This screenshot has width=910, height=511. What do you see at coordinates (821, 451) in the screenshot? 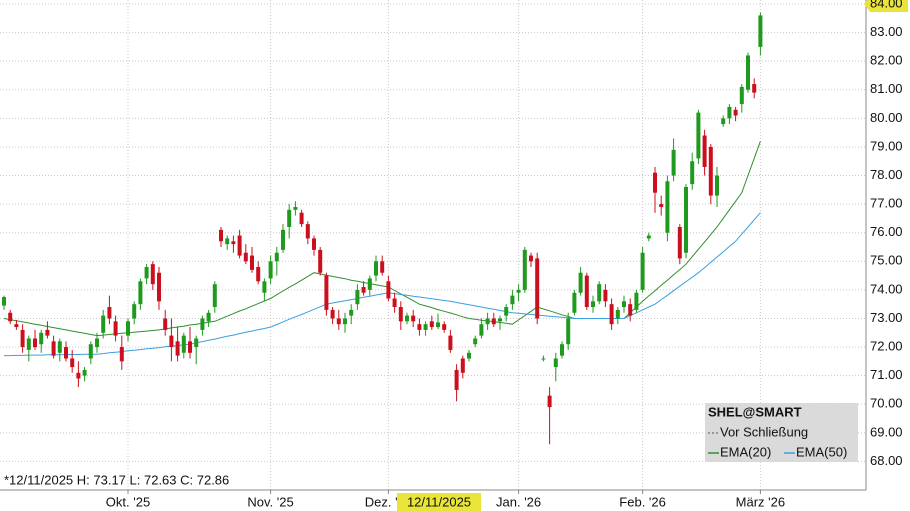
I see `legend-label: EMA(50)` at bounding box center [821, 451].